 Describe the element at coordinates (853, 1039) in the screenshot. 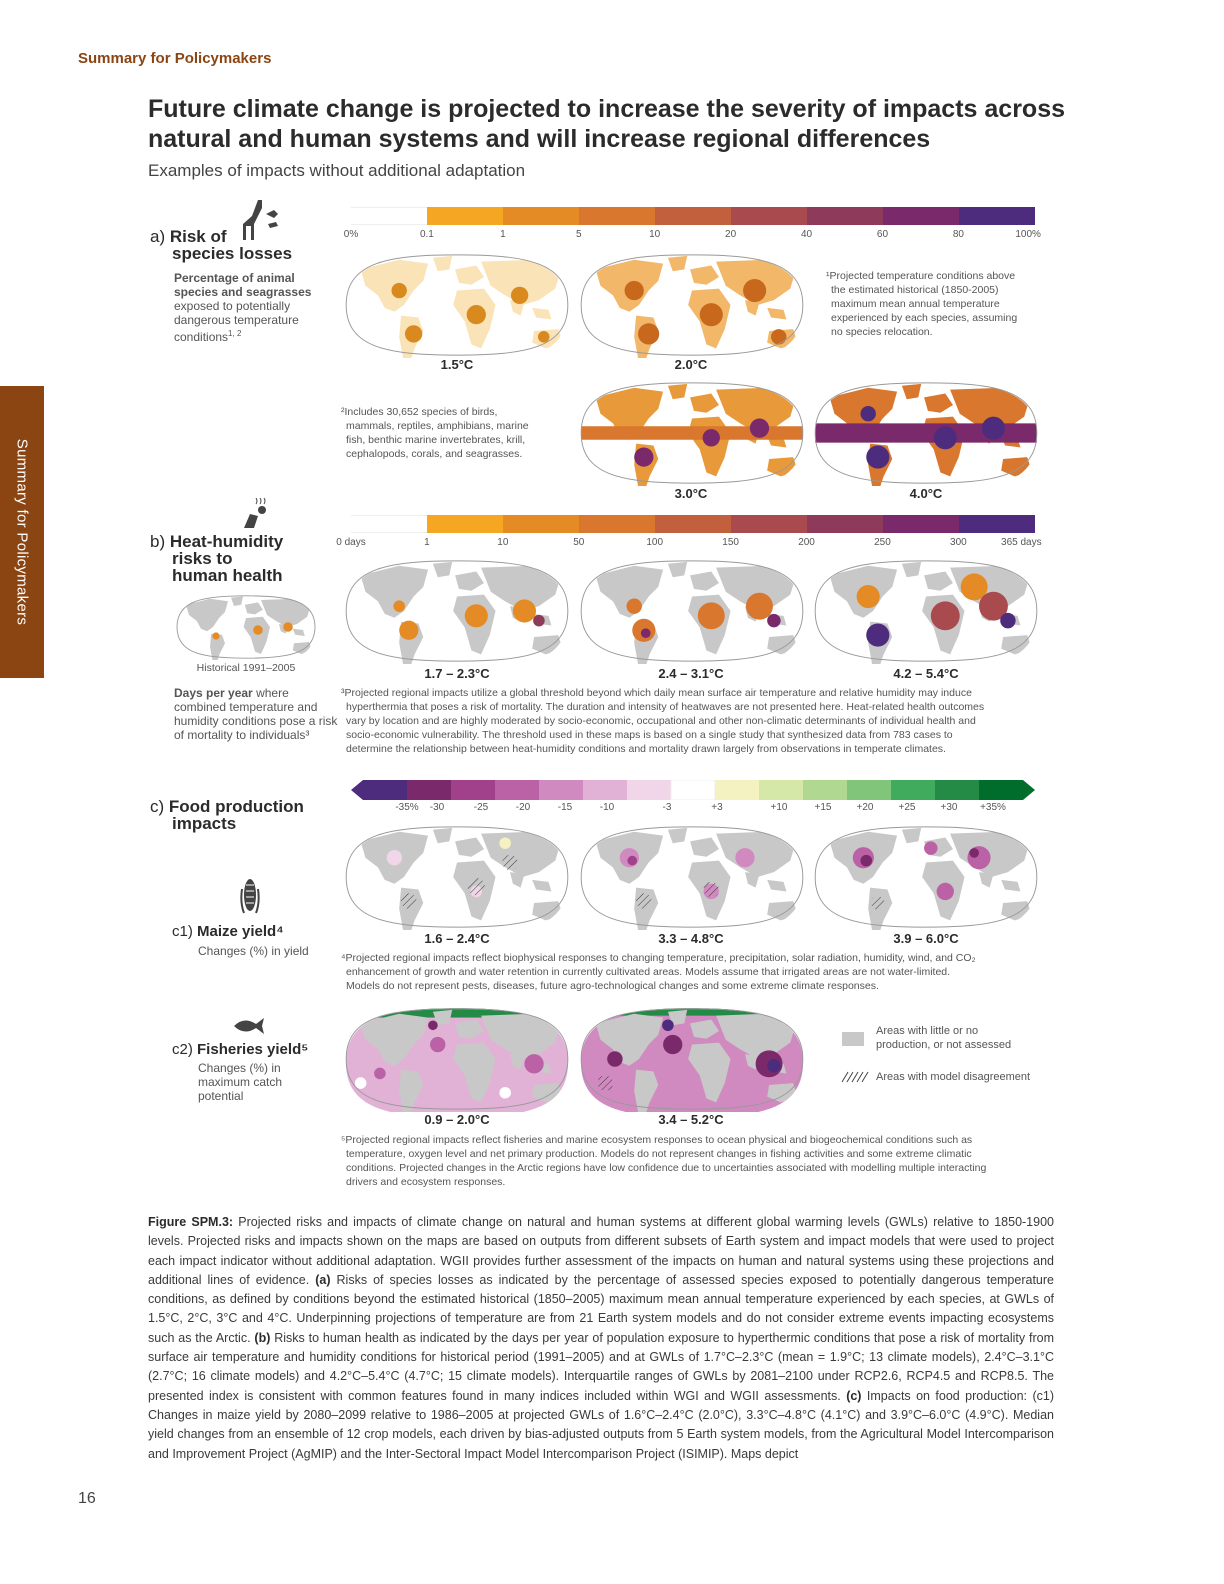

I see `legend-gray-swatch` at that location.